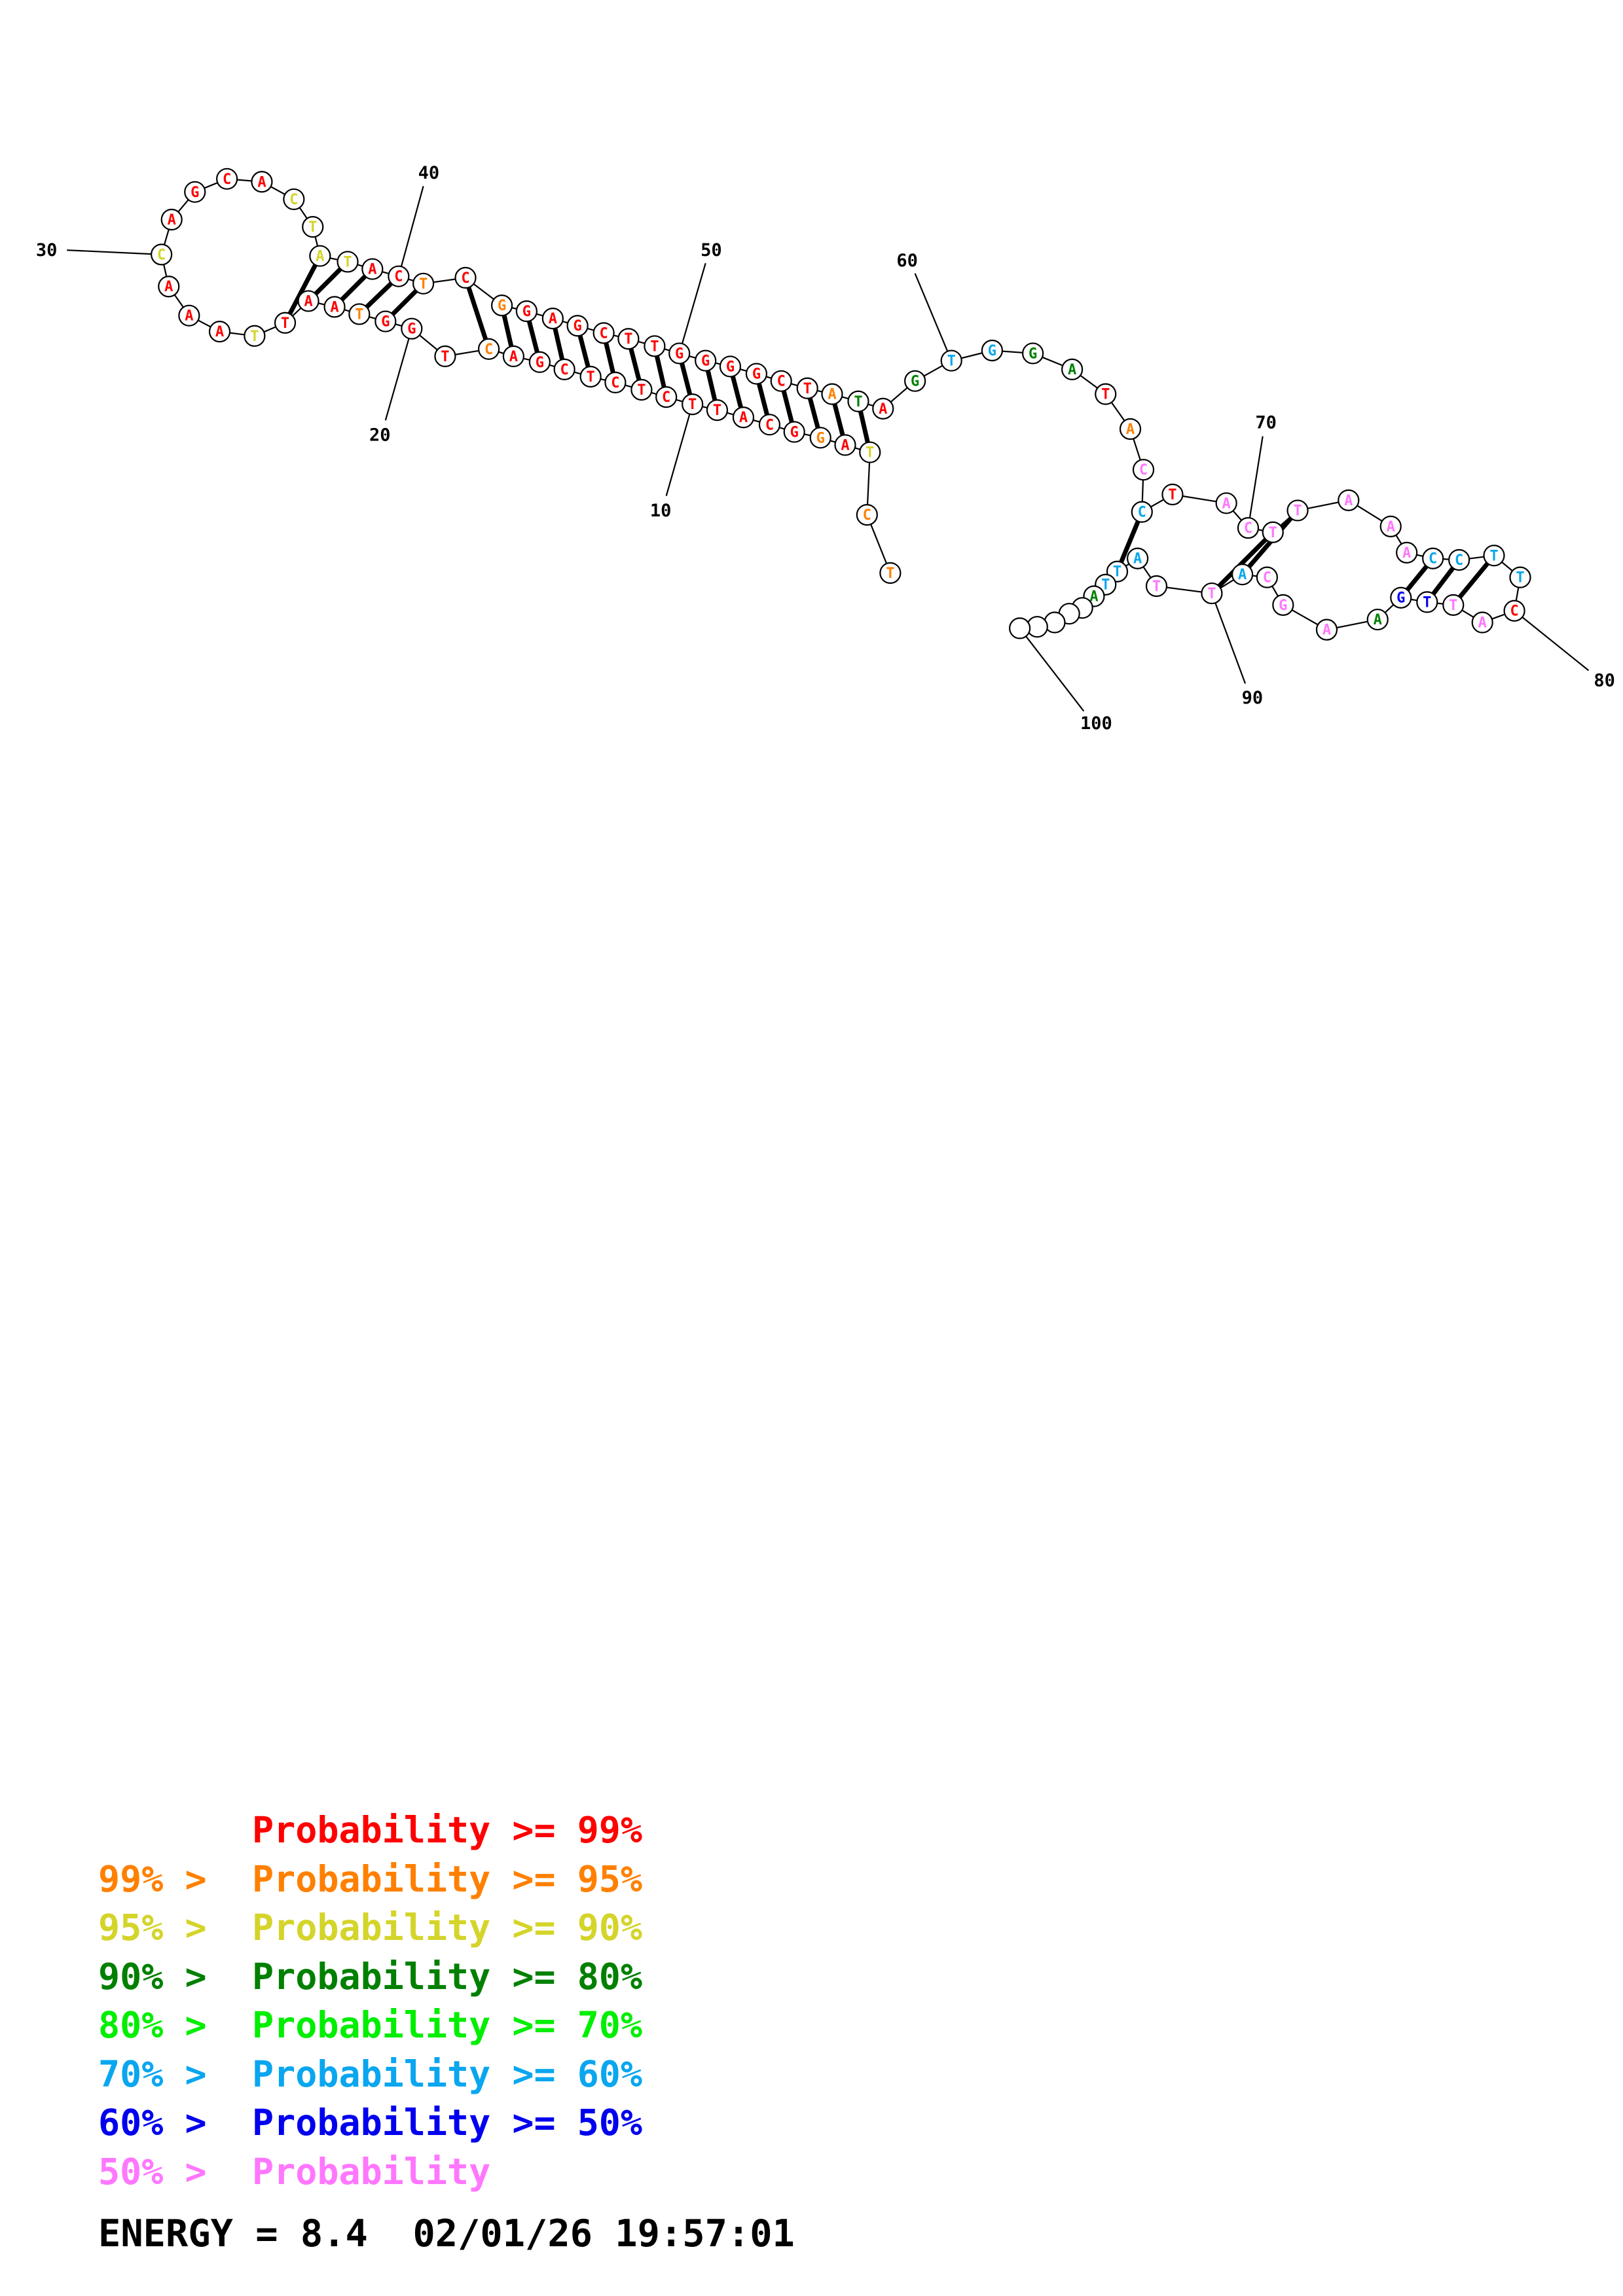 Image resolution: width=1623 pixels, height=2296 pixels. I want to click on legend-text: Probability >= 50%, so click(447, 2123).